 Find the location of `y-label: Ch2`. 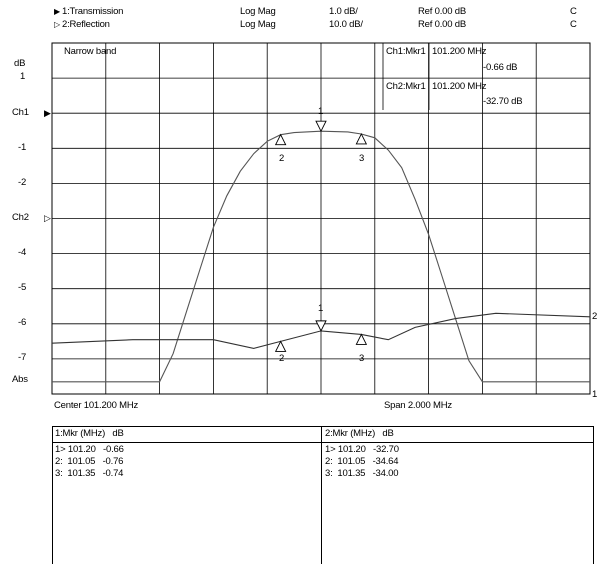

y-label: Ch2 is located at coordinates (20, 217).